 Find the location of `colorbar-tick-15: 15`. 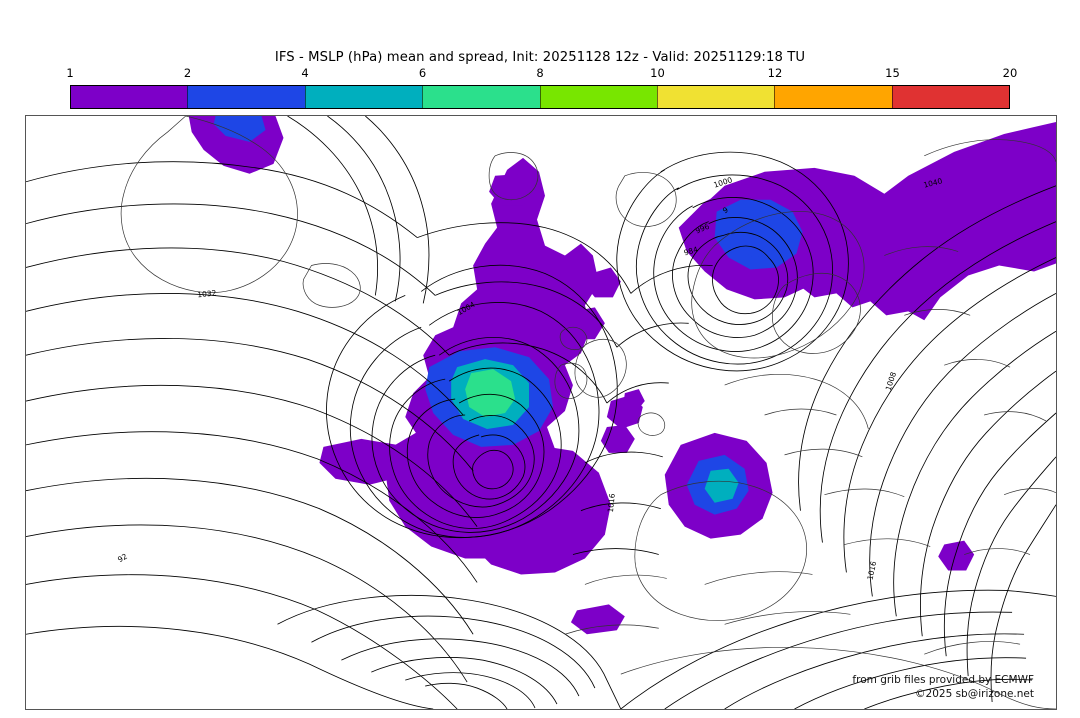

colorbar-tick-15: 15 is located at coordinates (892, 73).